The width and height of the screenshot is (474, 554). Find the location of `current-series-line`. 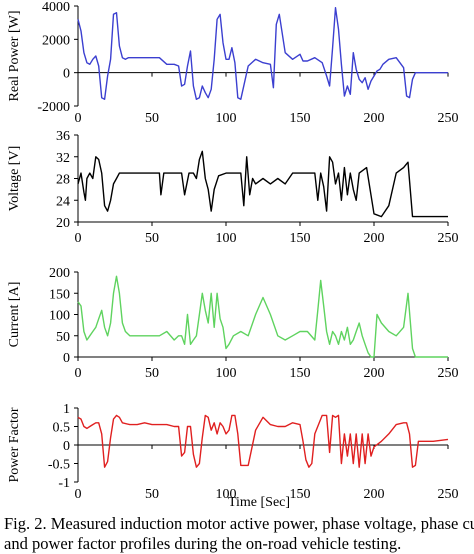

current-series-line is located at coordinates (262, 316).